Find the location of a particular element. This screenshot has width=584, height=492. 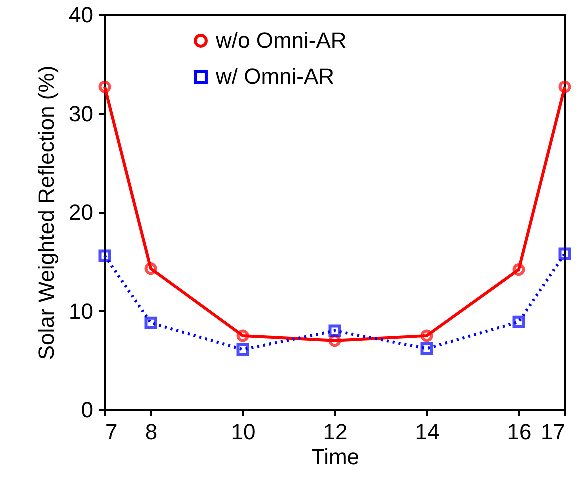

x-axis-title: Time is located at coordinates (335, 457).